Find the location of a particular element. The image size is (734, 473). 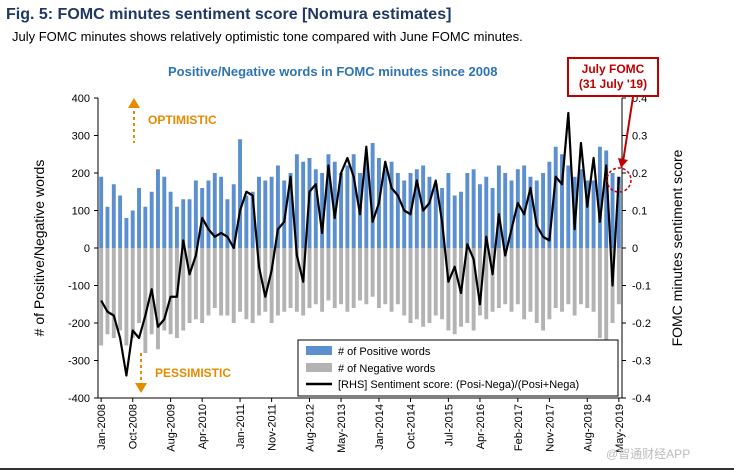

x-tick-label: Oct-2008 is located at coordinates (134, 426).